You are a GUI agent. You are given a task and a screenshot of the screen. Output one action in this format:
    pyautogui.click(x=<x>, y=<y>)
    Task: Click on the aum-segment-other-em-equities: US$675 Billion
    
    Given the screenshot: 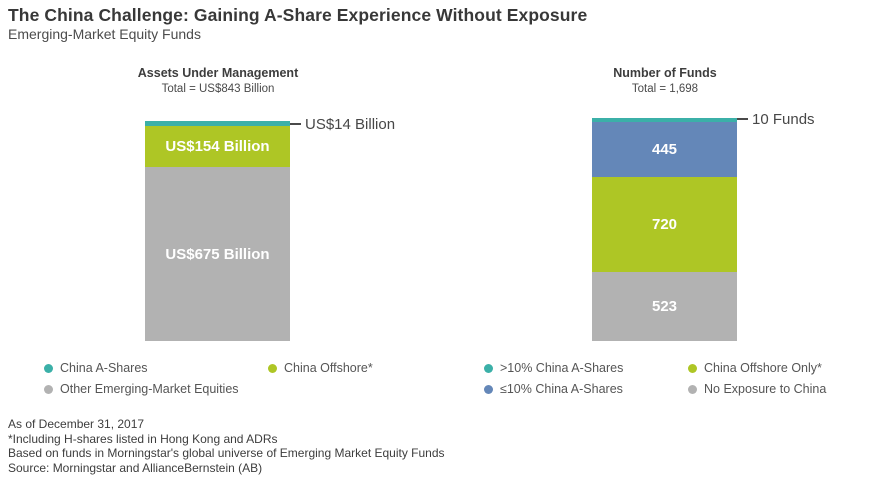 What is the action you would take?
    pyautogui.click(x=217, y=254)
    